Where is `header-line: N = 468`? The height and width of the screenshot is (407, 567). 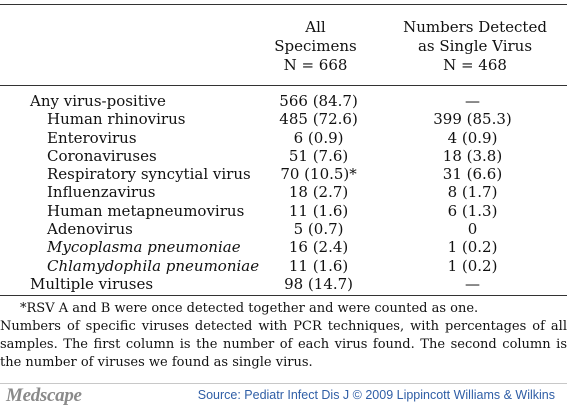 header-line: N = 468 is located at coordinates (475, 65).